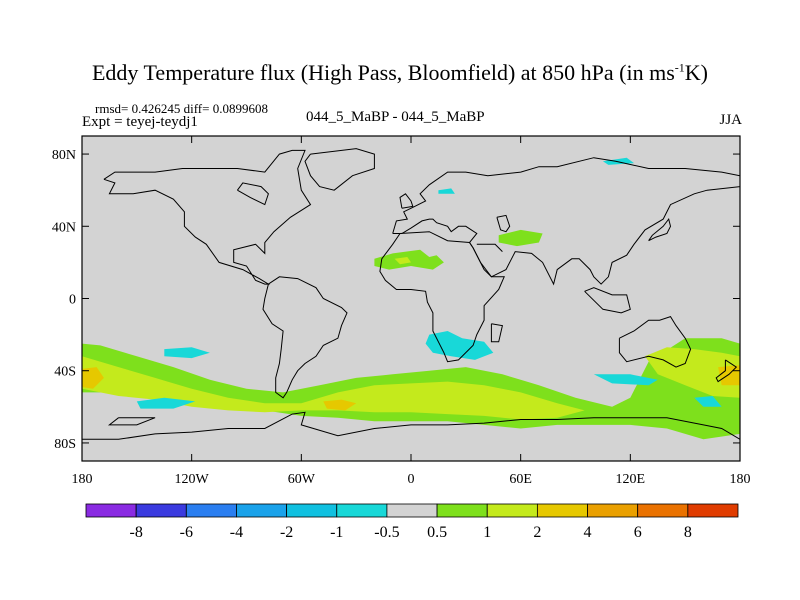 The height and width of the screenshot is (600, 800). Describe the element at coordinates (566, 221) in the screenshot. I see `eurasia-coastline` at that location.